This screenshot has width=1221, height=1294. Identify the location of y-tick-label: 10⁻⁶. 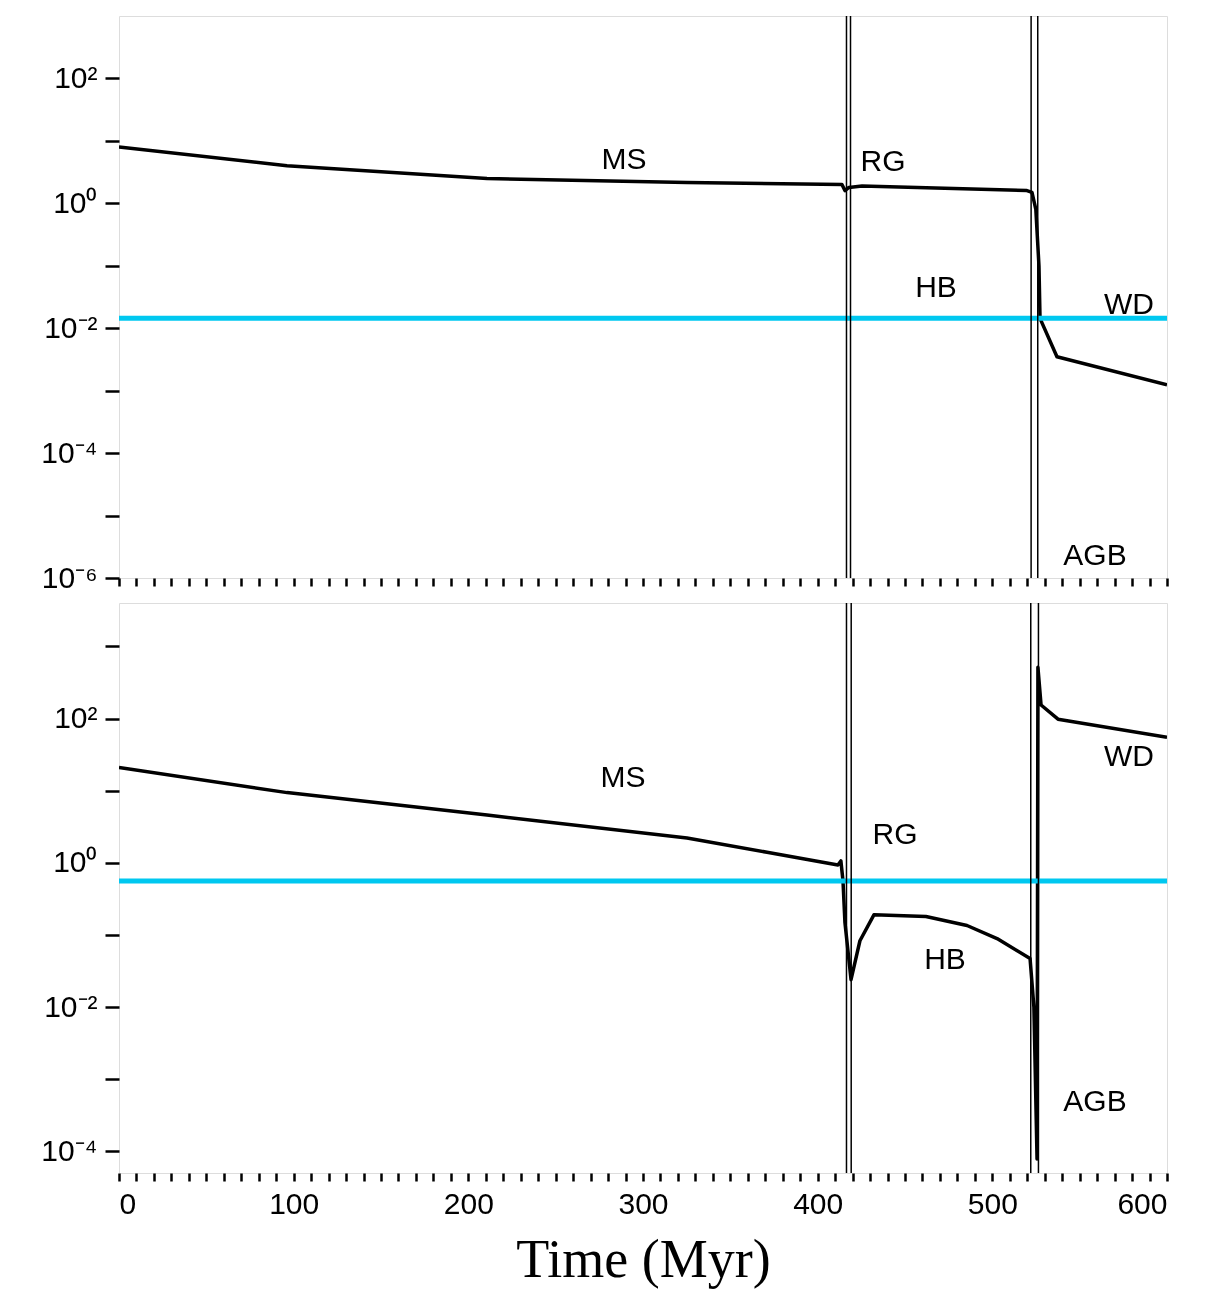
(69, 577).